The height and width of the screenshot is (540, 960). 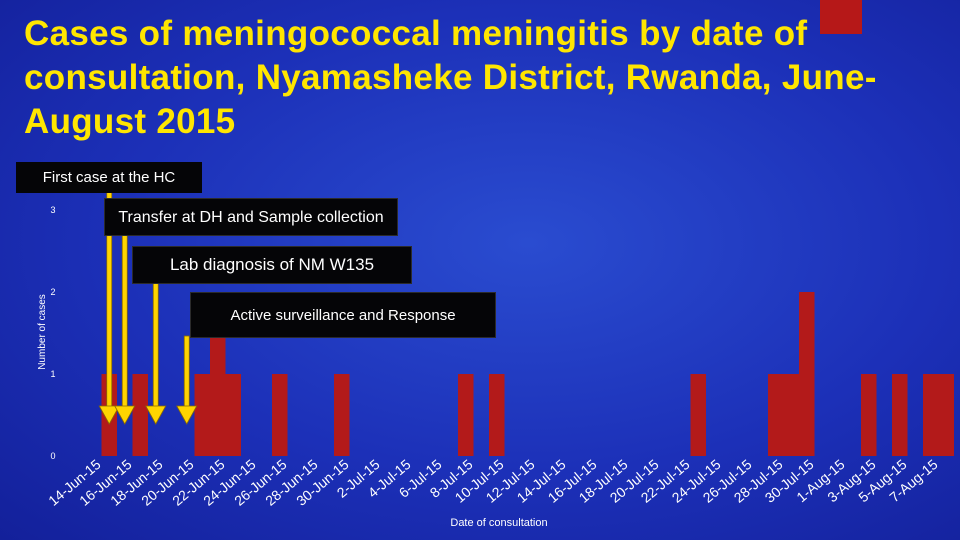 What do you see at coordinates (272, 265) in the screenshot?
I see `annotation-lab-diagnosis: Lab diagnosis of NM W135` at bounding box center [272, 265].